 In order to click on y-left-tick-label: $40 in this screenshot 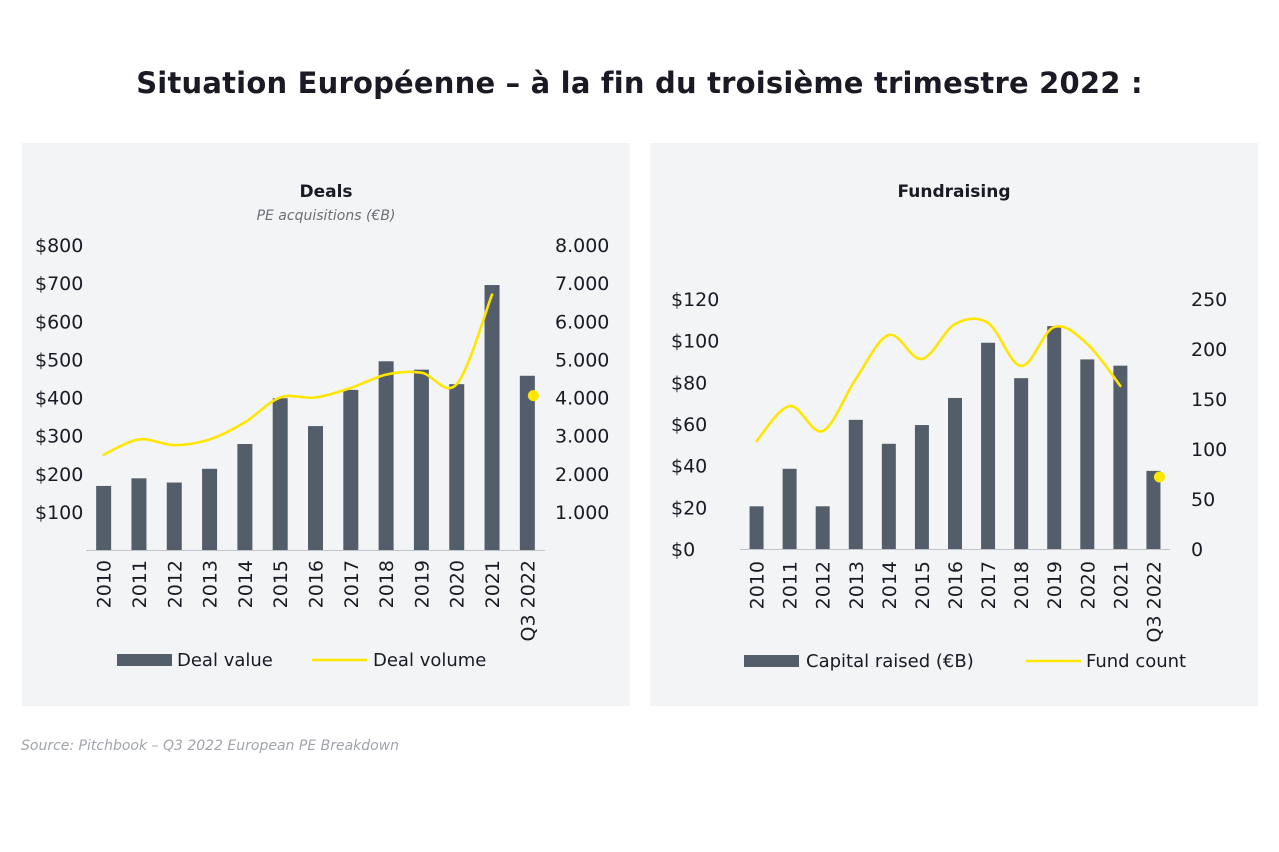, I will do `click(689, 467)`.